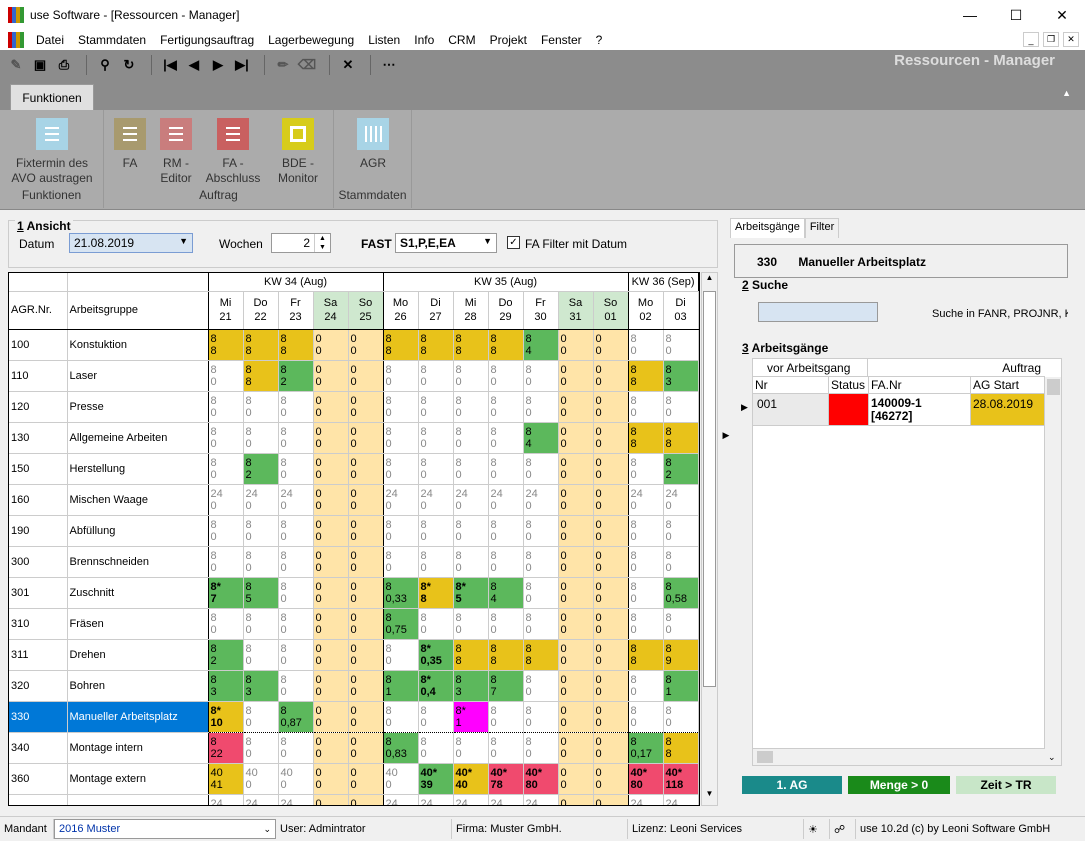 The height and width of the screenshot is (841, 1085). I want to click on day-header: So 25, so click(366, 310).